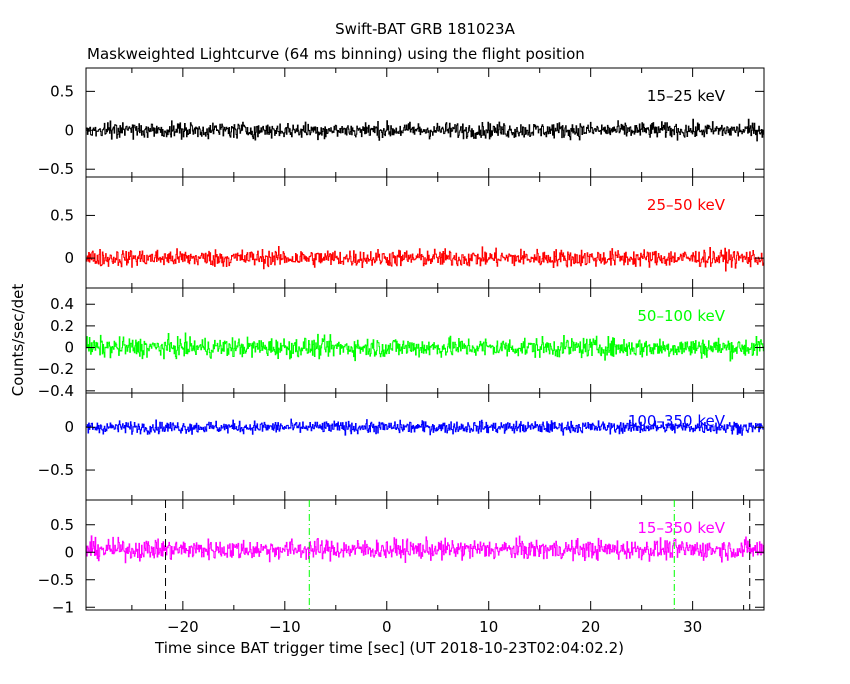 The width and height of the screenshot is (850, 684). What do you see at coordinates (62, 304) in the screenshot?
I see `y-tick-label-2: 0.4` at bounding box center [62, 304].